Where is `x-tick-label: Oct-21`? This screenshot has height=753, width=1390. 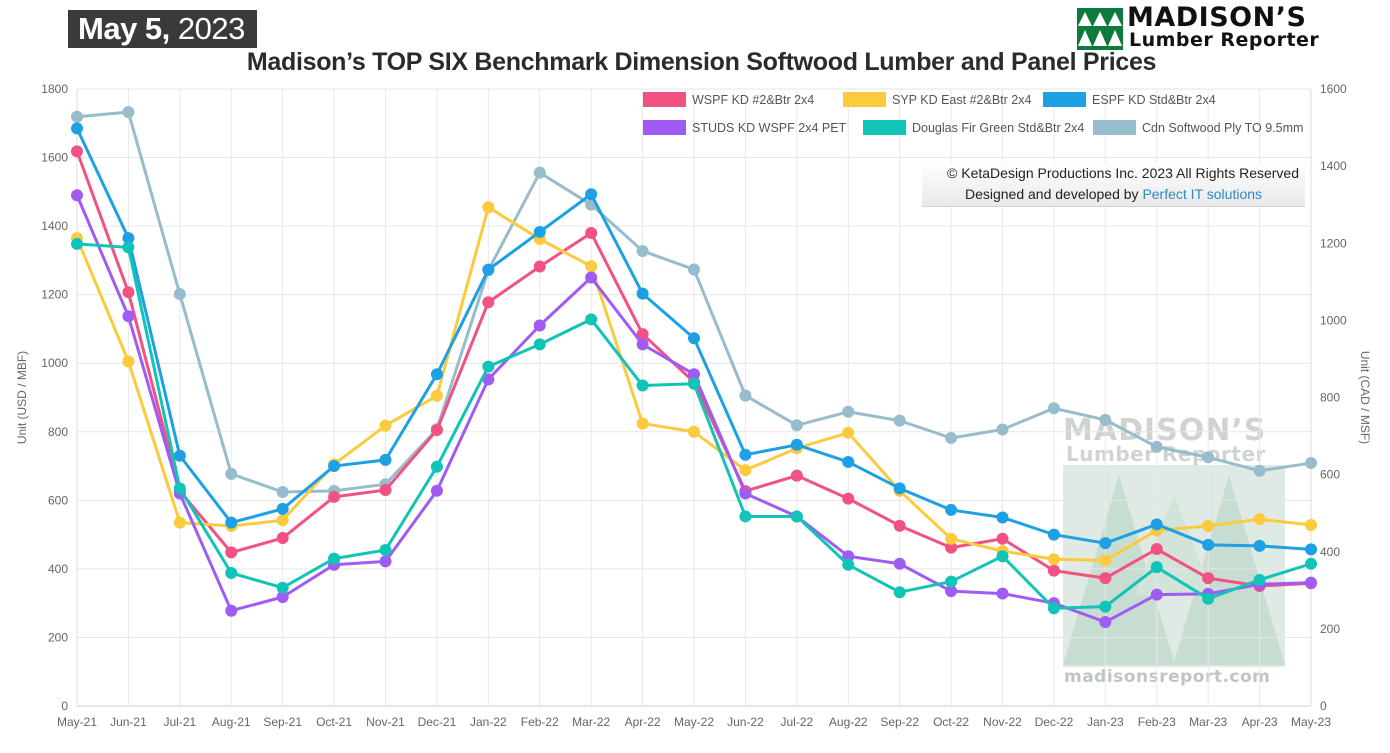
x-tick-label: Oct-21 is located at coordinates (334, 722).